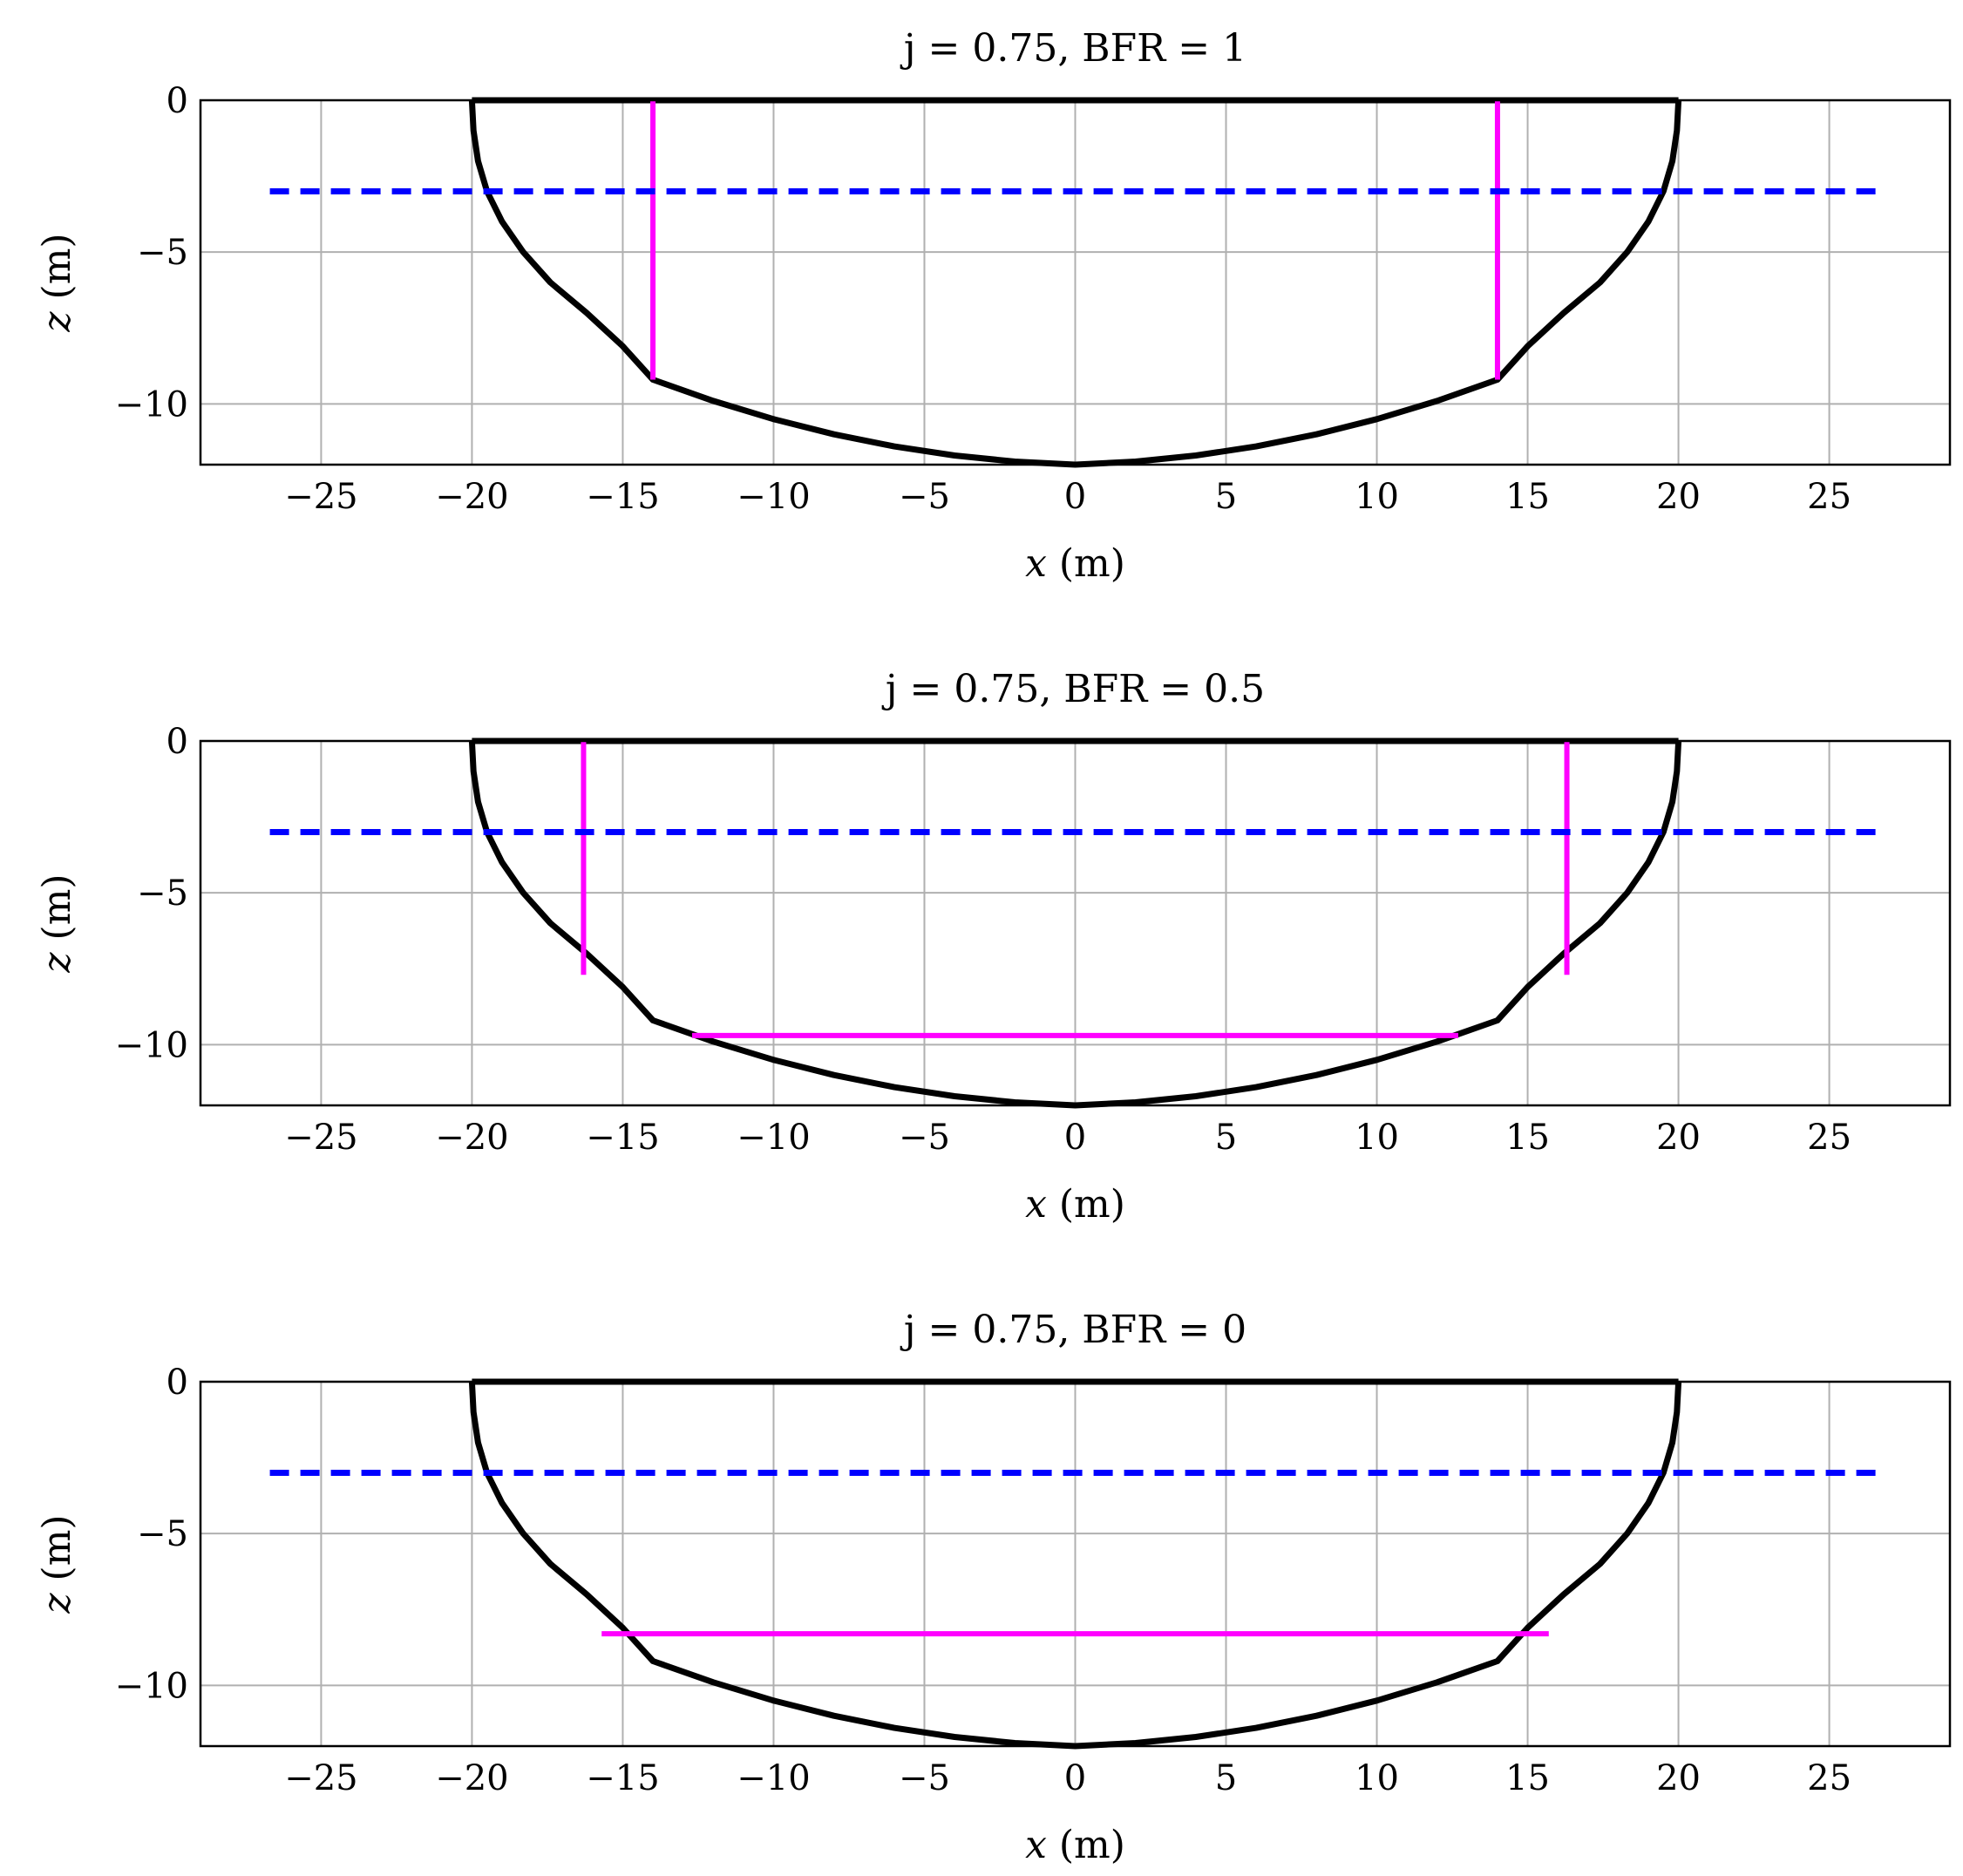 Image resolution: width=1963 pixels, height=1876 pixels. Describe the element at coordinates (1073, 689) in the screenshot. I see `chart-title: j = 0.75, BFR = 0.5` at that location.